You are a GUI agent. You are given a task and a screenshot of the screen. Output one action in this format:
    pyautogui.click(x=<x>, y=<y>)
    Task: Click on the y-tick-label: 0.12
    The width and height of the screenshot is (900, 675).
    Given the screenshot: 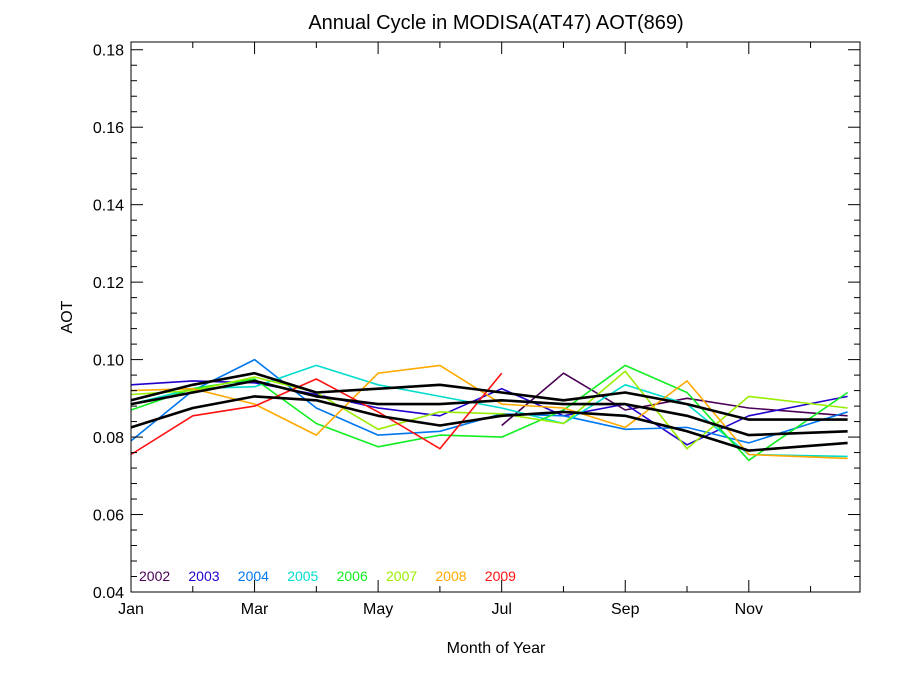 What is the action you would take?
    pyautogui.click(x=108, y=283)
    